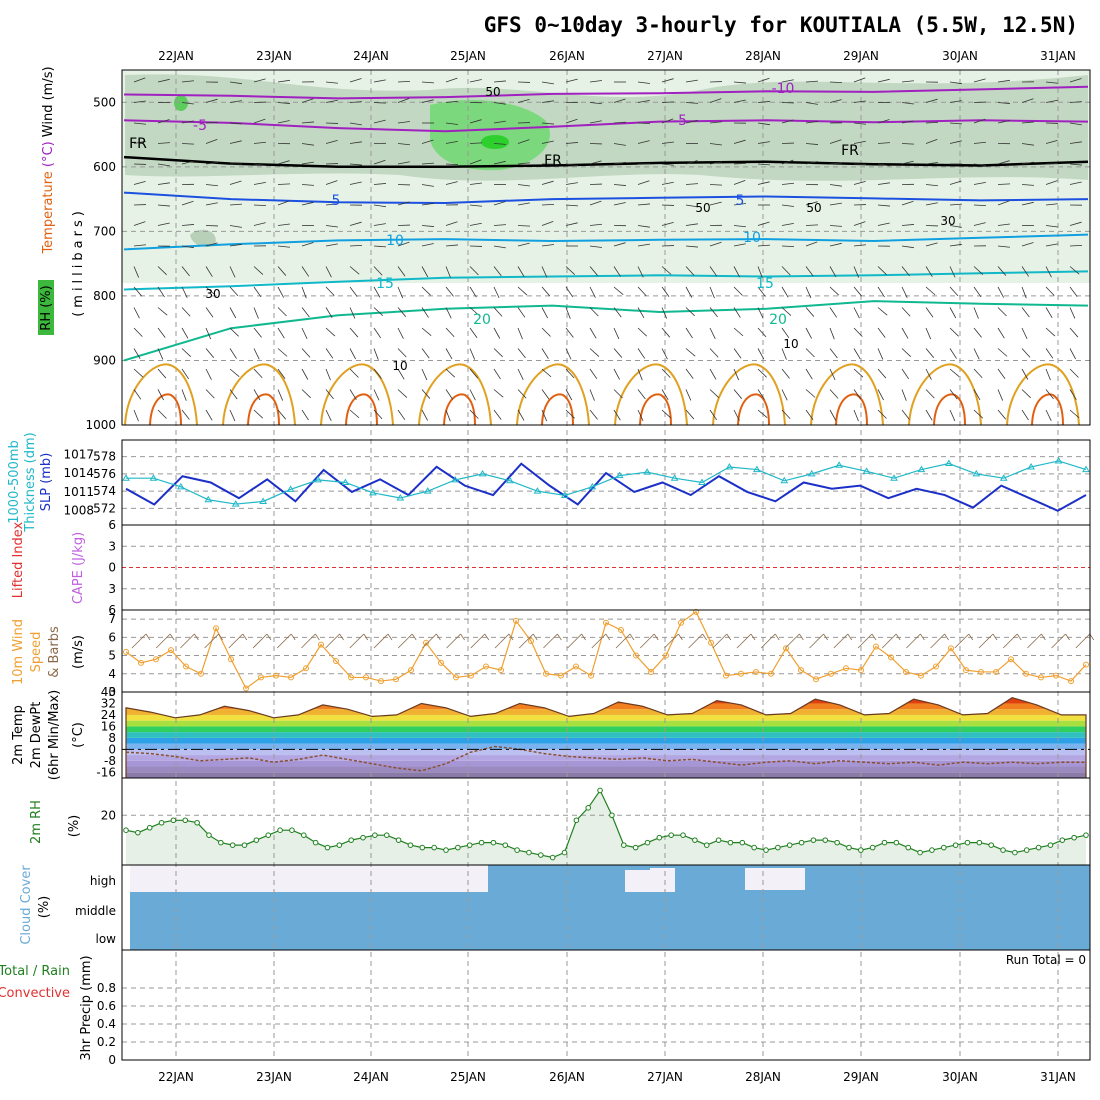 The height and width of the screenshot is (1100, 1100). I want to click on temp-color-bands, so click(606, 737).